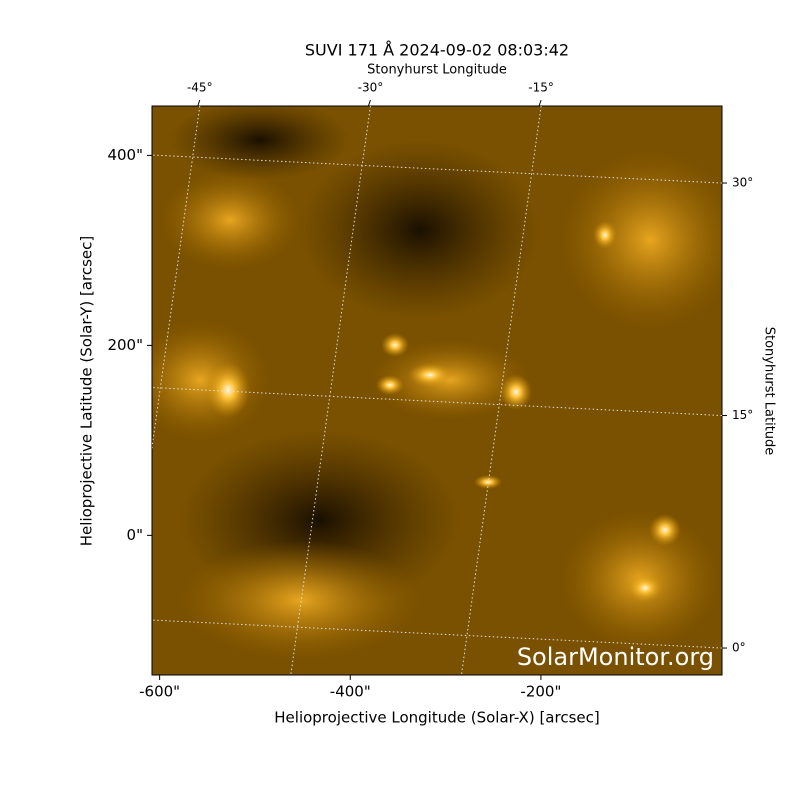  What do you see at coordinates (350, 692) in the screenshot?
I see `x-tick-label: -400"` at bounding box center [350, 692].